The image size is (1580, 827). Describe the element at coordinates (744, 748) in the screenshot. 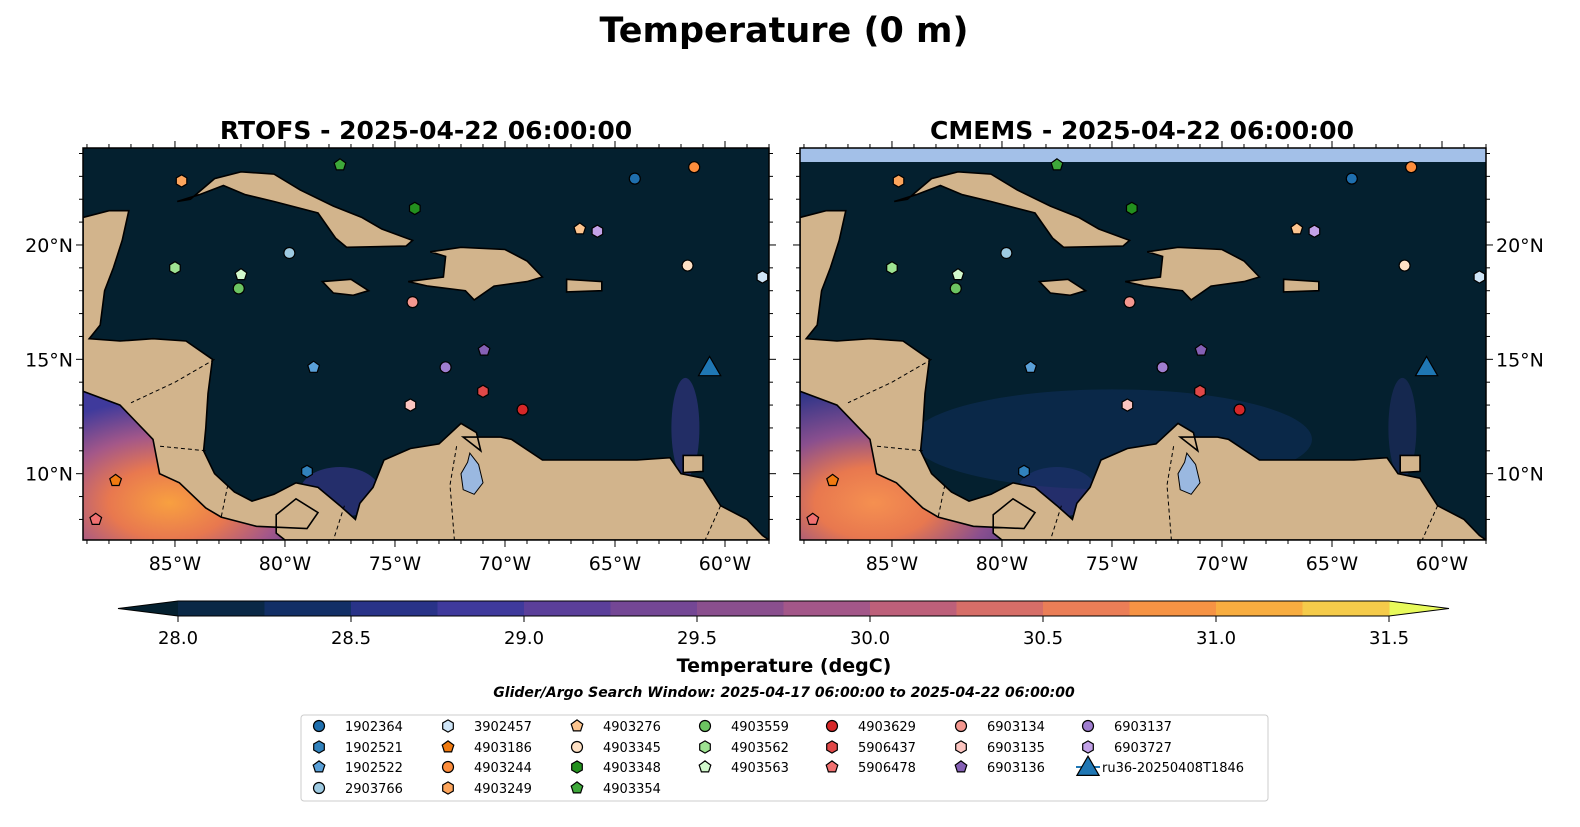

I see `legend-item: 4903562` at that location.